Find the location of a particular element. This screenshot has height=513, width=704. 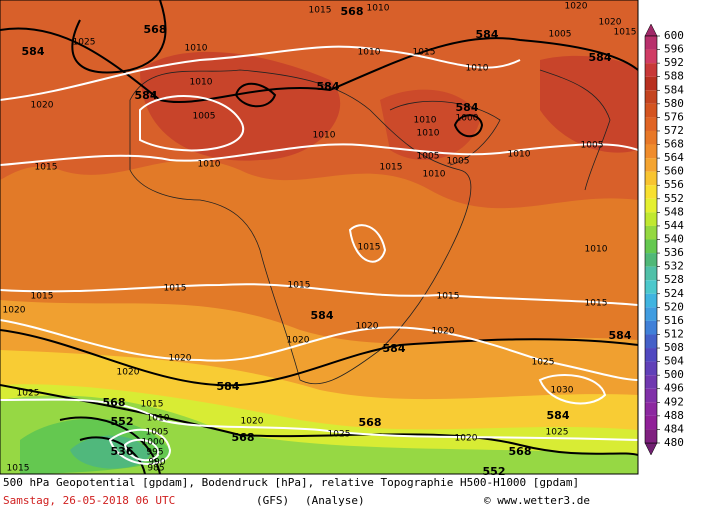

colorbar-tick-label: 528 is located at coordinates (674, 279).